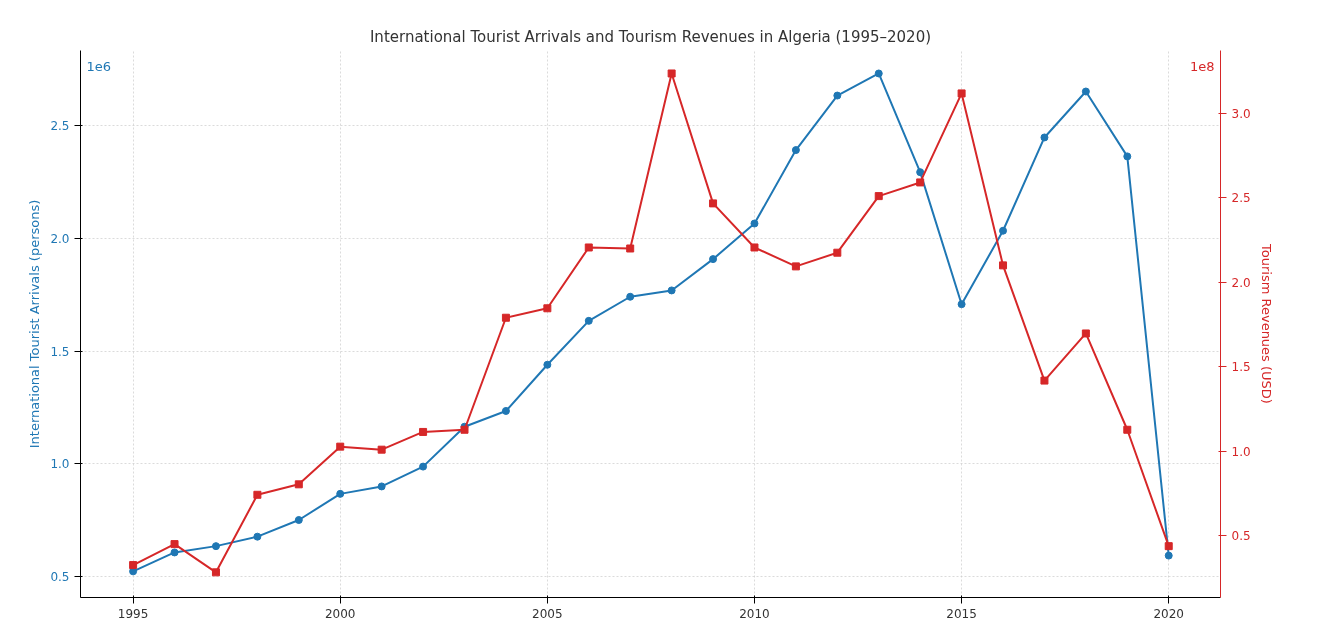  What do you see at coordinates (1241, 113) in the screenshot?
I see `y2-tick-label: 3.0` at bounding box center [1241, 113].